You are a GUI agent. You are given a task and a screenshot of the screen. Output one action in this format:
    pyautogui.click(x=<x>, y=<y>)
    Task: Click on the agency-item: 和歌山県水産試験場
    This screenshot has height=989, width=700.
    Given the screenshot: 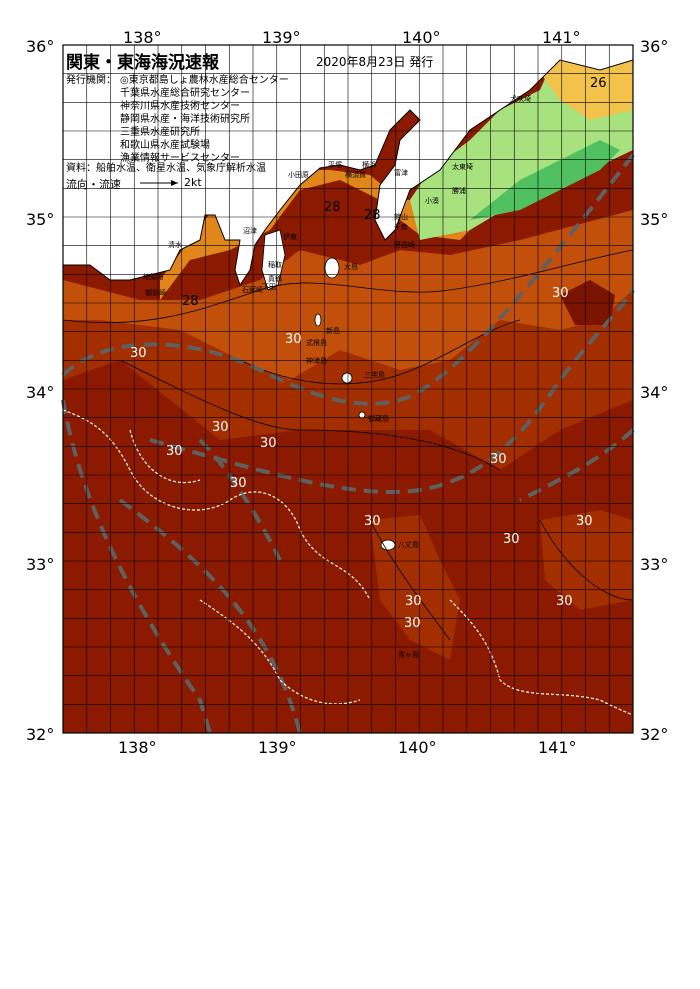 What is the action you would take?
    pyautogui.click(x=165, y=145)
    